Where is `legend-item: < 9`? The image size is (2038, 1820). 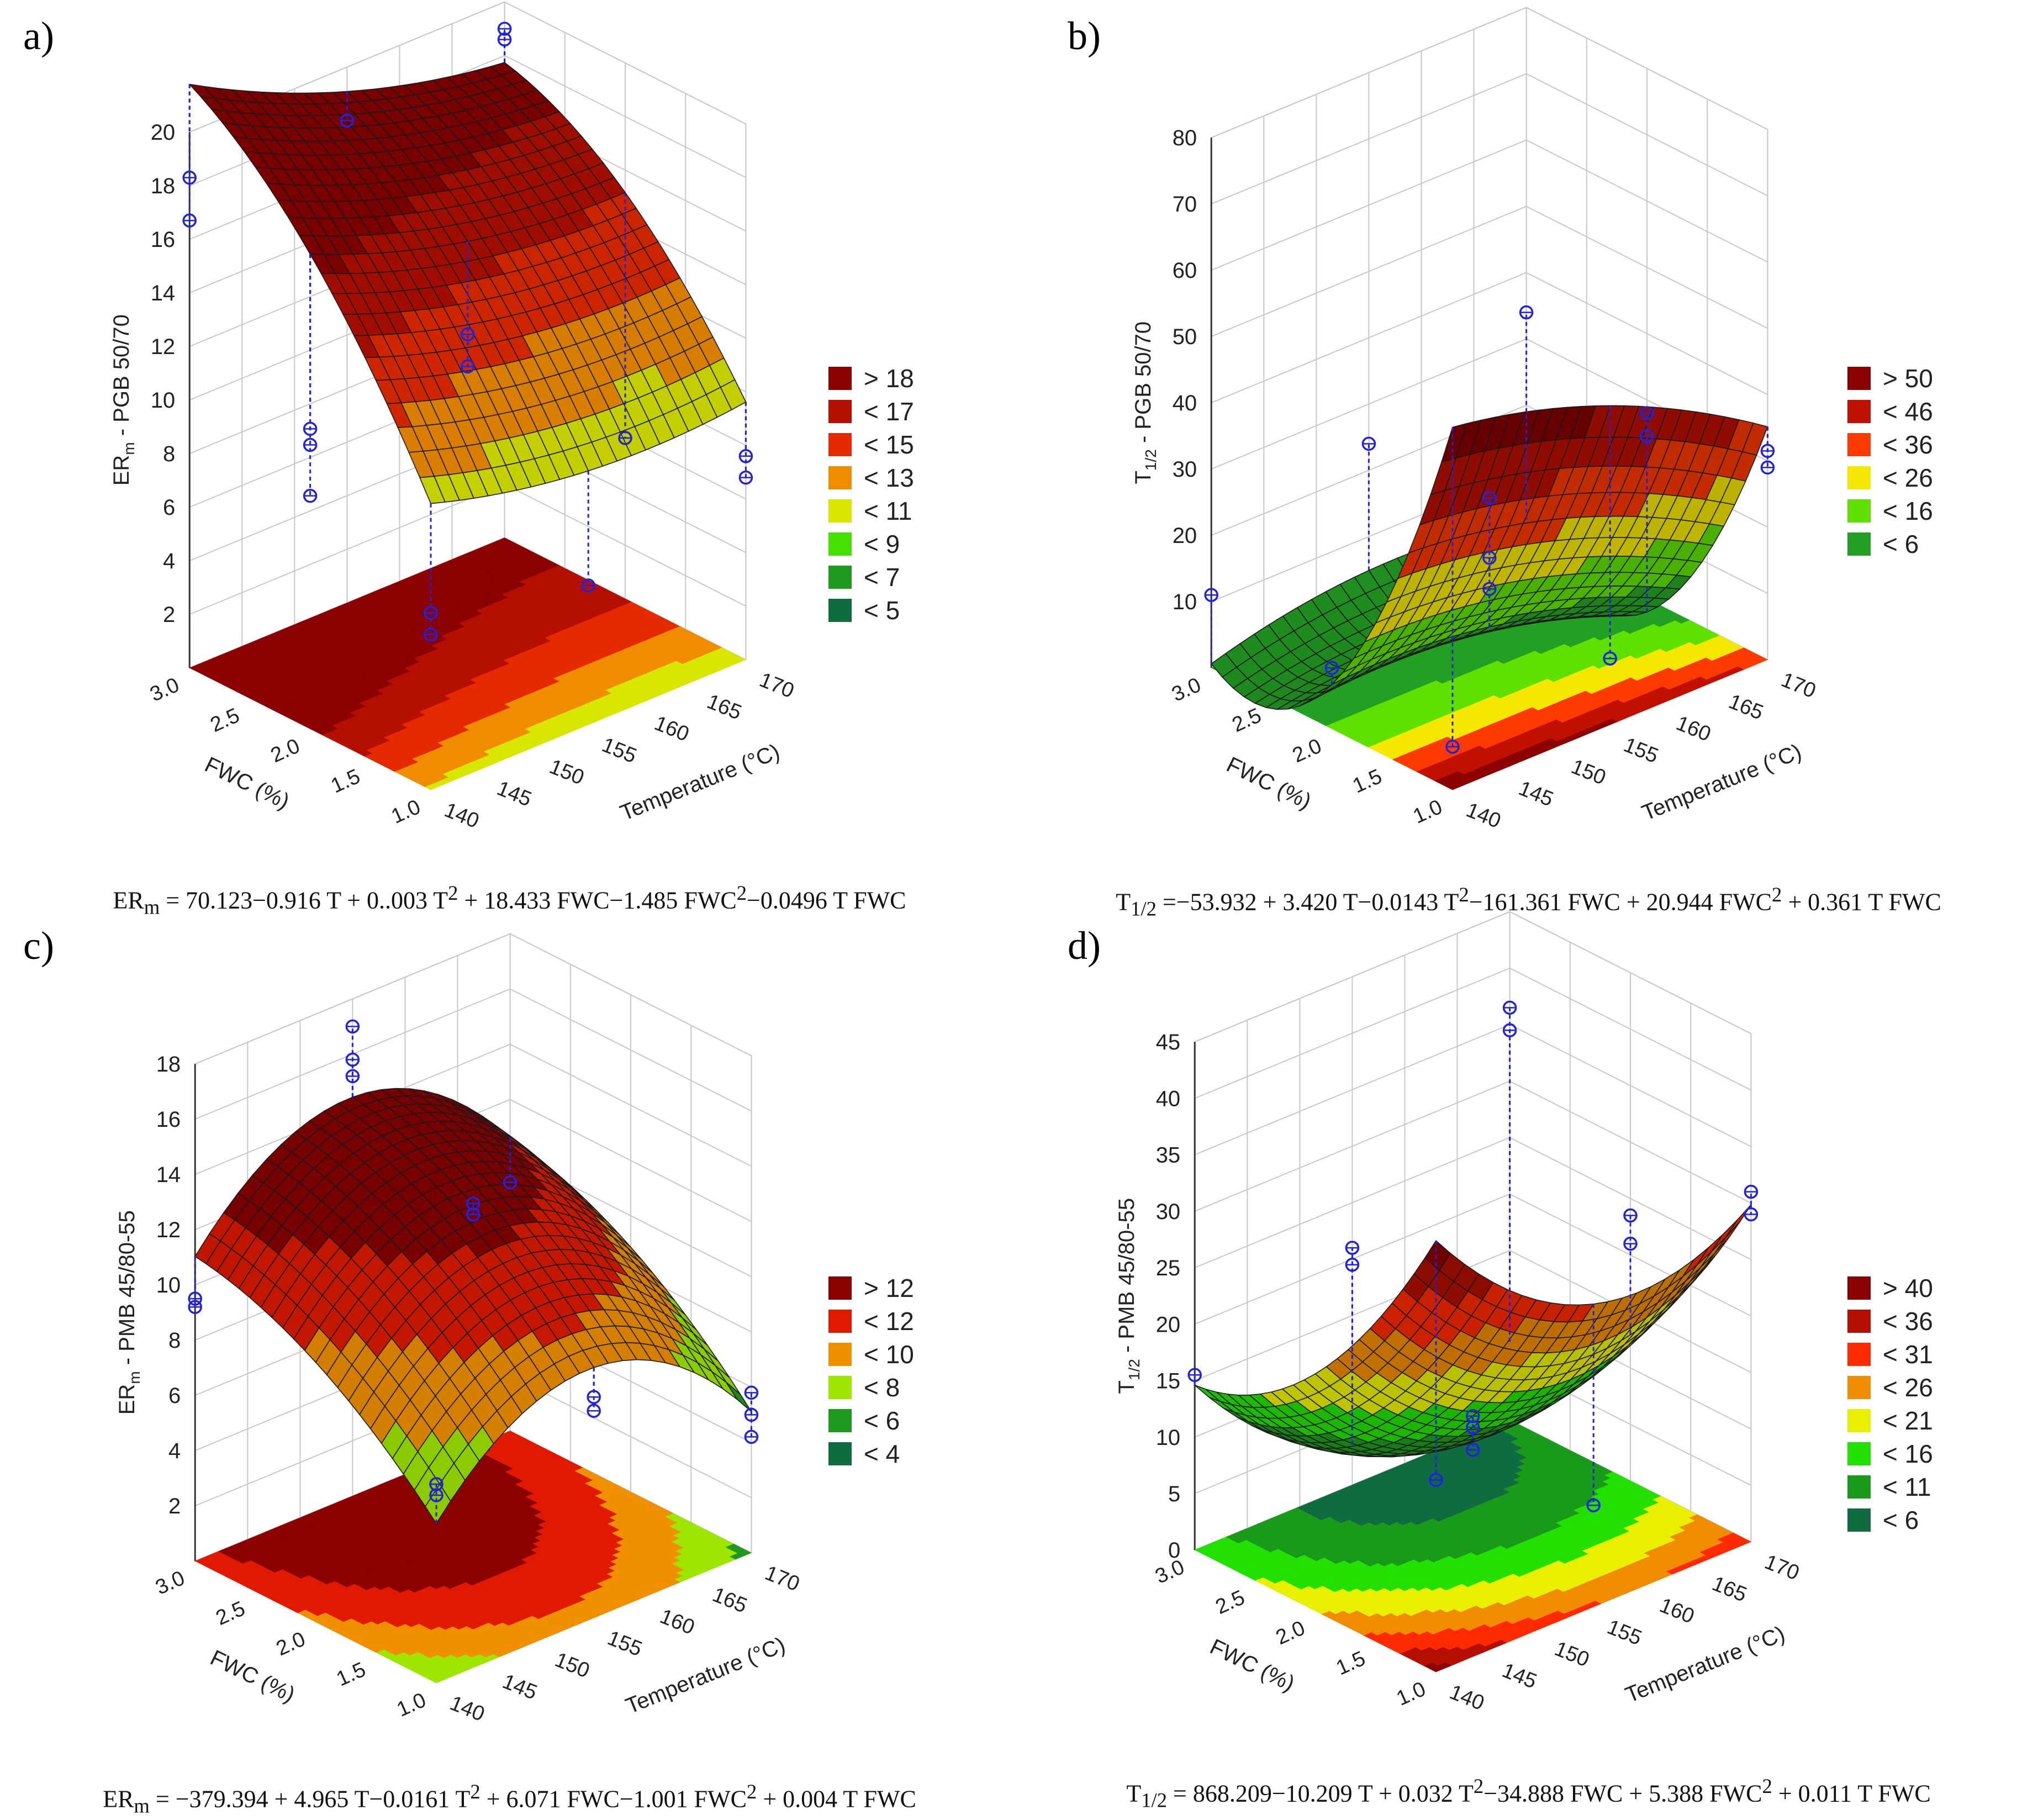 legend-item: < 9 is located at coordinates (871, 544).